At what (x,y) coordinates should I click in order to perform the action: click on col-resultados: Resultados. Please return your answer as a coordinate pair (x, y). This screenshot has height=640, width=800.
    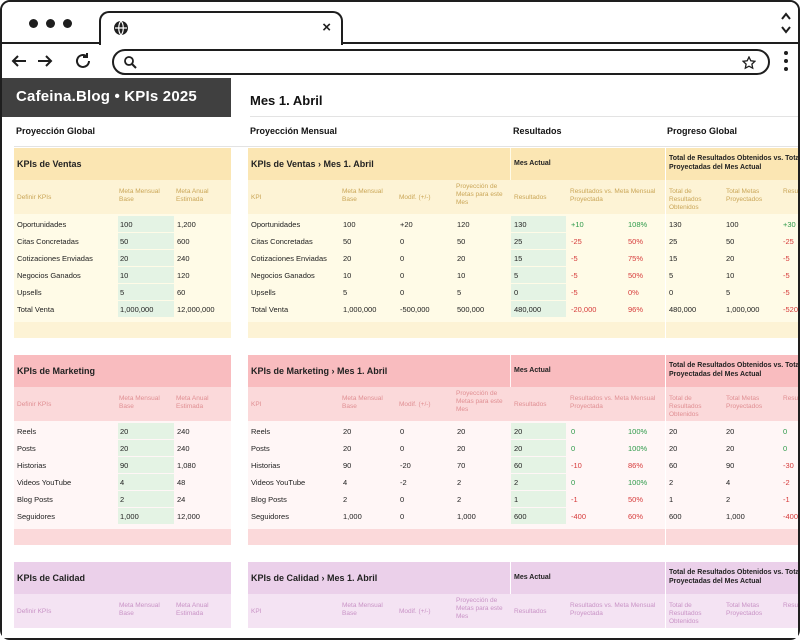
    Looking at the image, I should click on (530, 404).